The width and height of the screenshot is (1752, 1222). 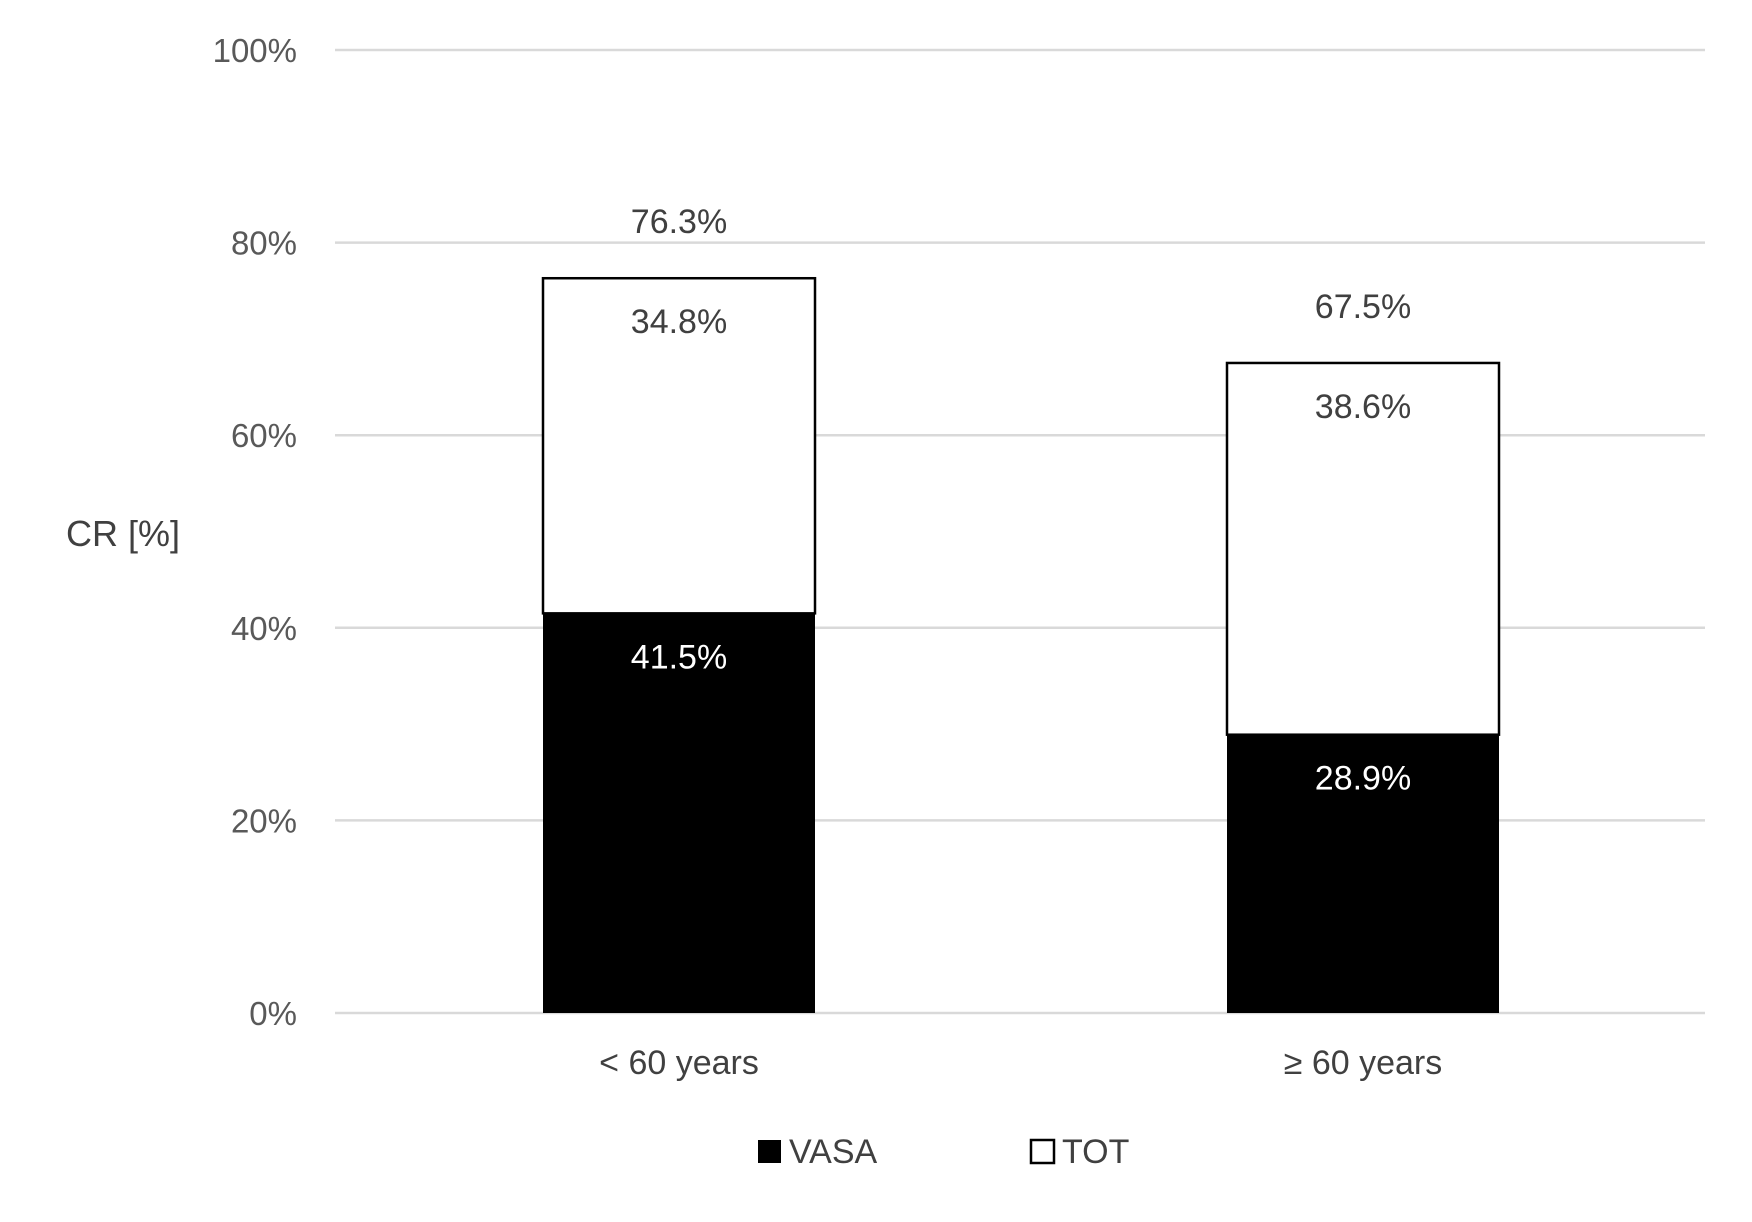 I want to click on y-tick-label: 20%, so click(x=264, y=820).